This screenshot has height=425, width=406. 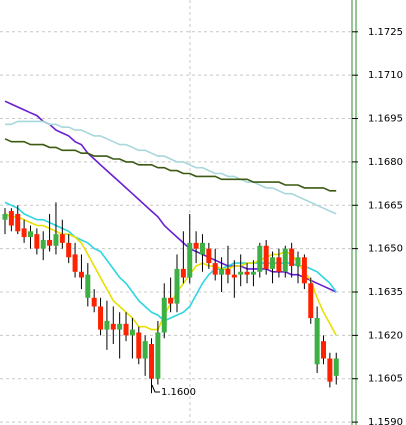 I want to click on y-tick-label: 1.1635, so click(x=385, y=292).